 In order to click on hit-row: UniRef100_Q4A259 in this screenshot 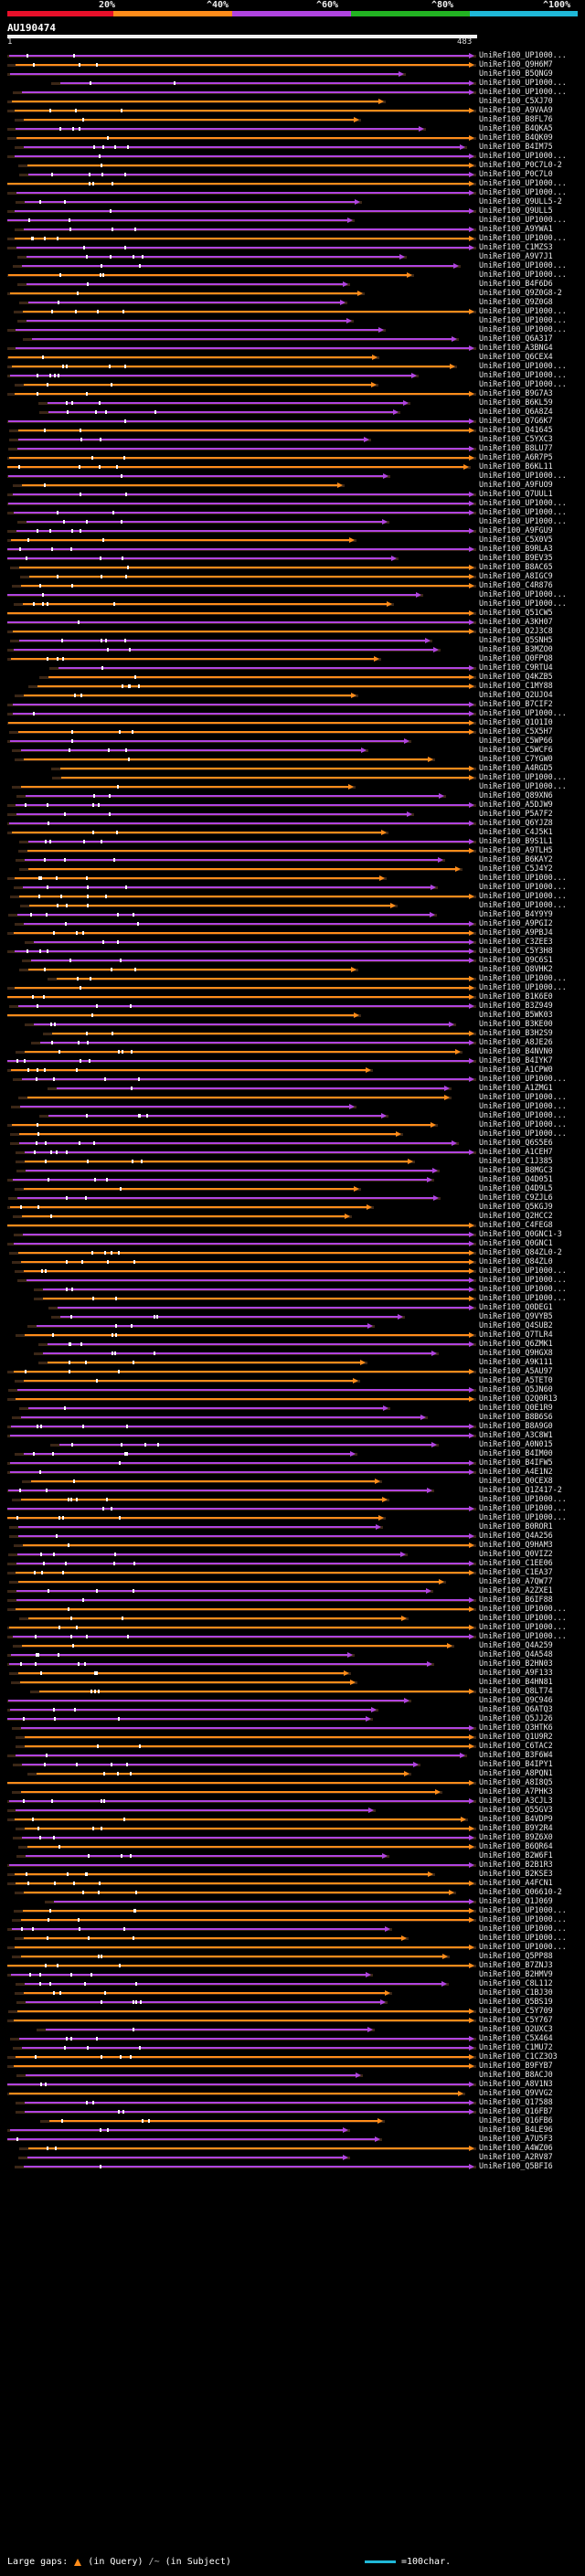, I will do `click(293, 1644)`.